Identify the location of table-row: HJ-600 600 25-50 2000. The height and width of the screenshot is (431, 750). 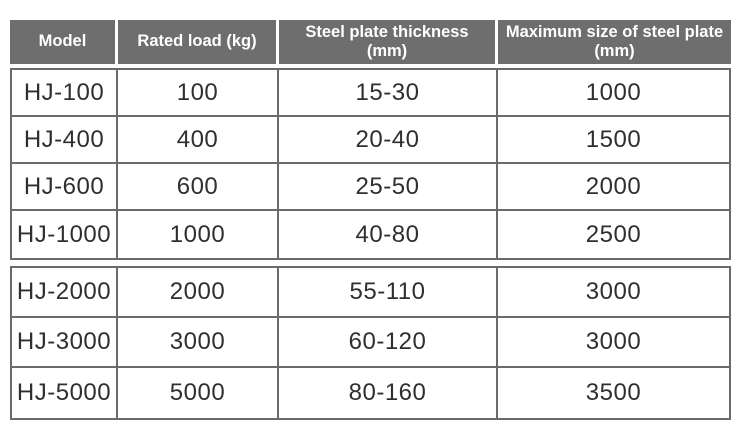
(370, 187).